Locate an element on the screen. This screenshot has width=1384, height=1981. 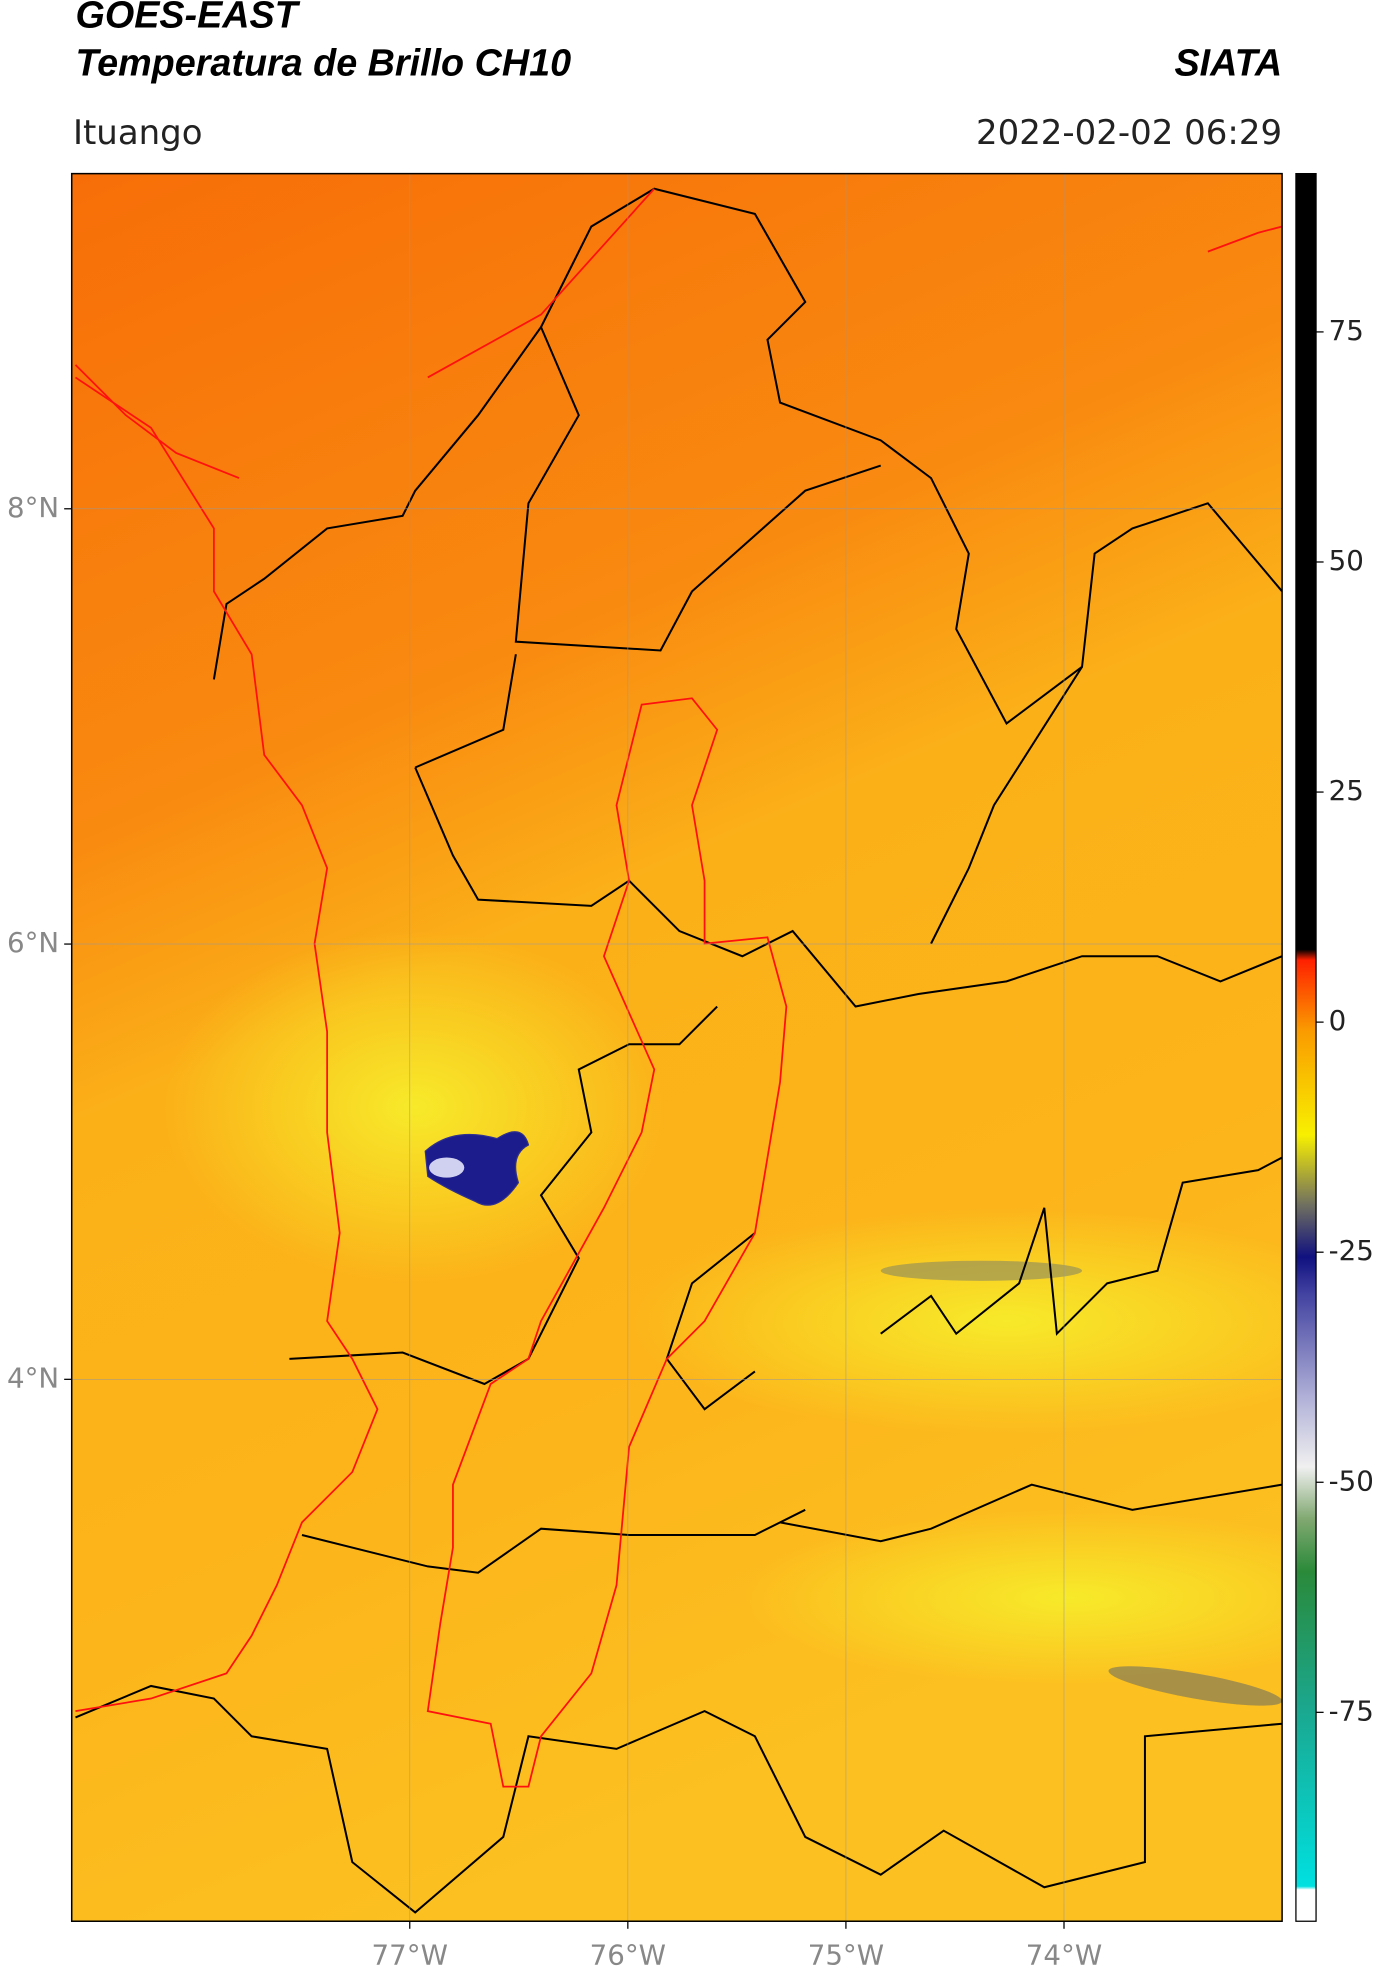
colorbar-tick-label: -50 is located at coordinates (1351, 1480).